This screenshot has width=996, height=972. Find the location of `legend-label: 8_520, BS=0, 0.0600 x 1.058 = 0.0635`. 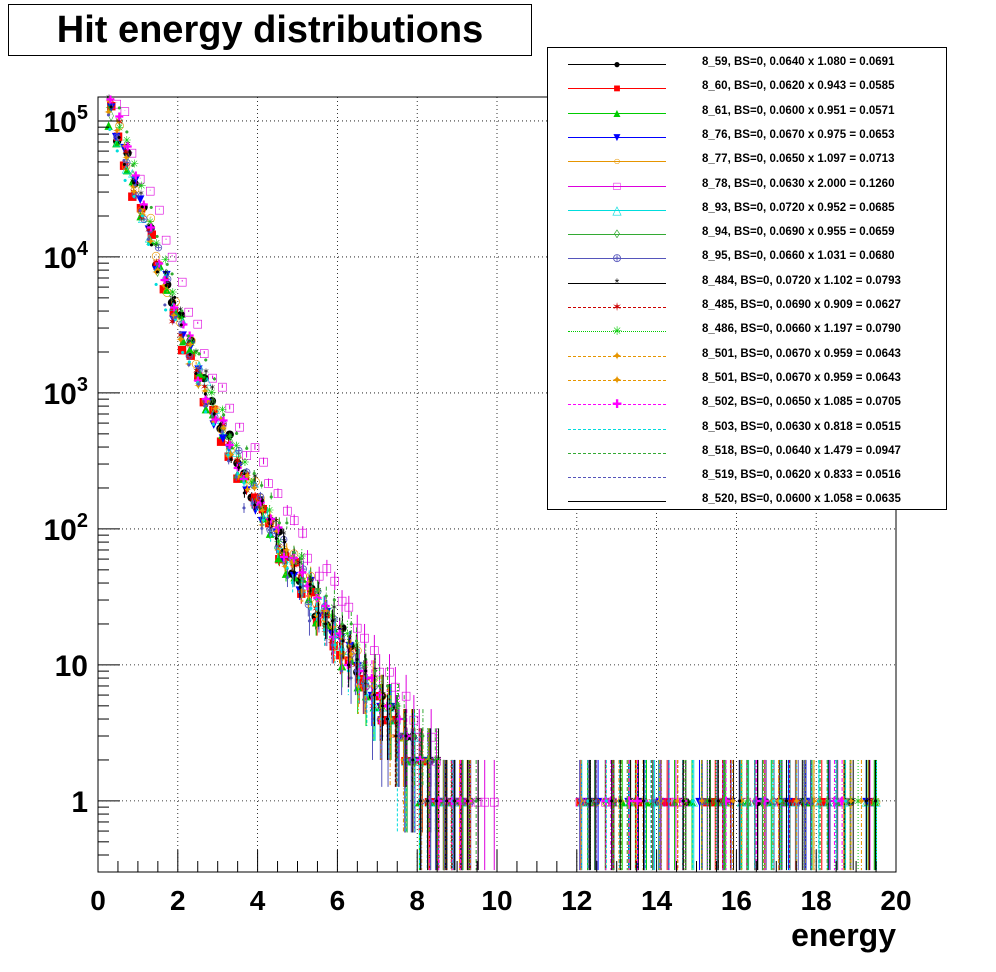

legend-label: 8_520, BS=0, 0.0600 x 1.058 = 0.0635 is located at coordinates (801, 499).